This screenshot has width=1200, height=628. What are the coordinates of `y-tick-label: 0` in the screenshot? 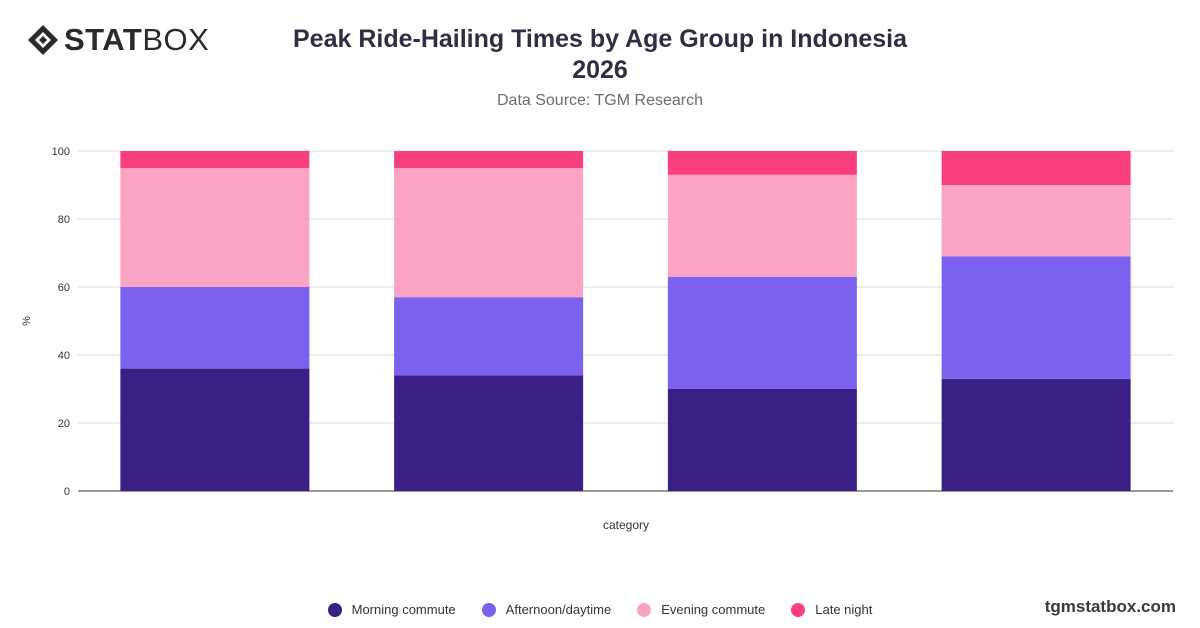 It's located at (67, 492).